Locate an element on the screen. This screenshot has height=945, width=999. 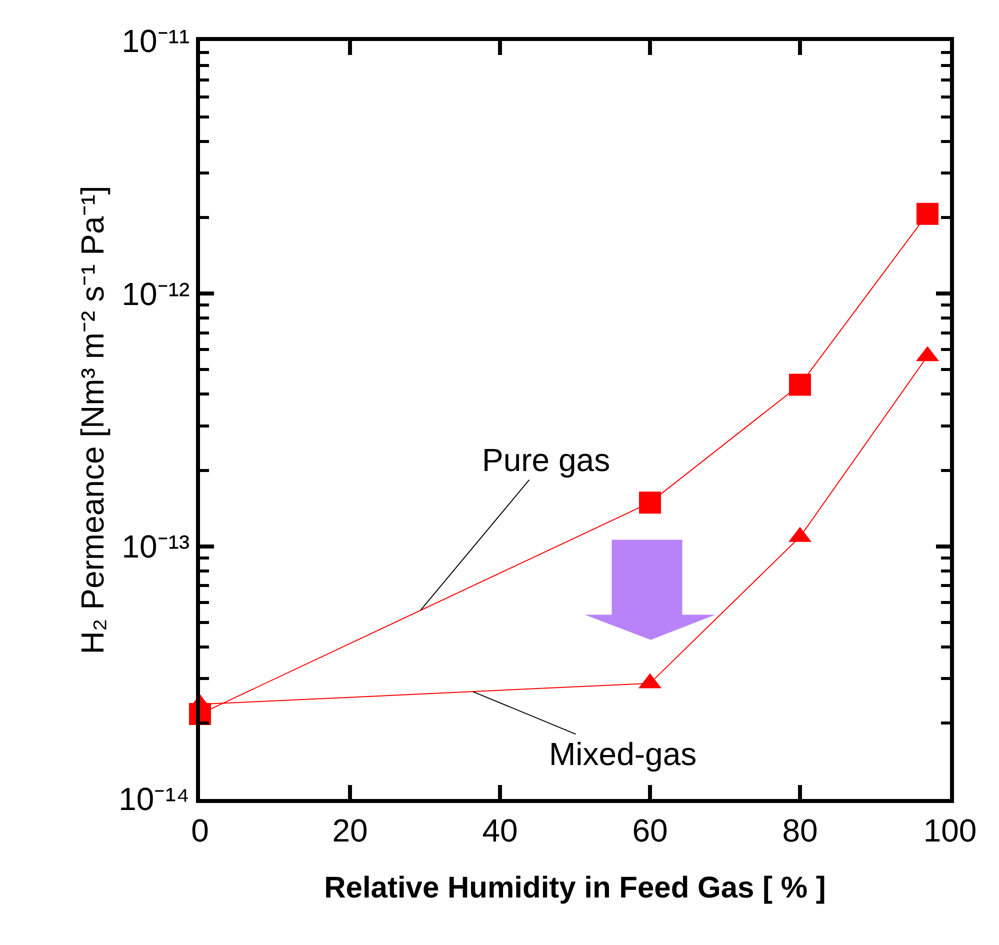
x-tick-label: 80 is located at coordinates (800, 830).